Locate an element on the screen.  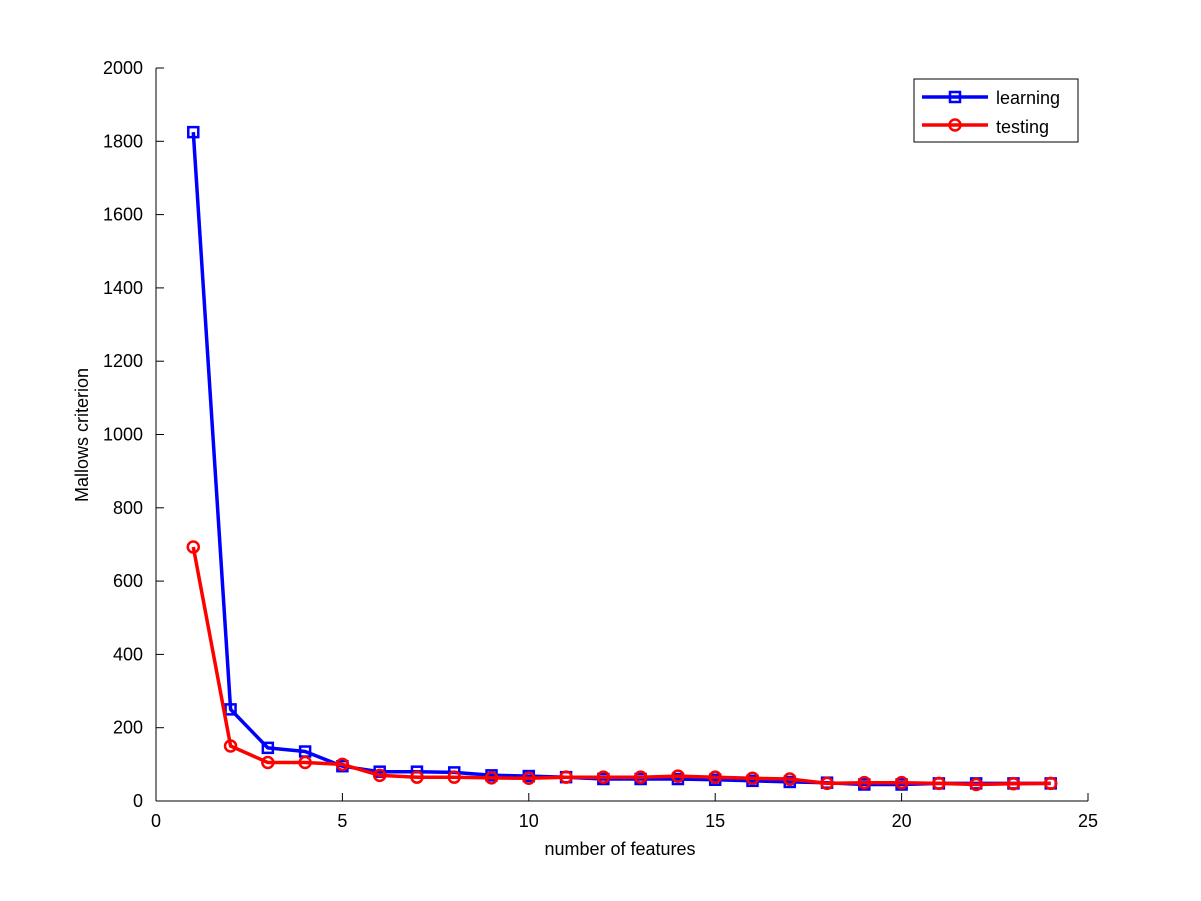
legend: learning testing is located at coordinates (996, 110).